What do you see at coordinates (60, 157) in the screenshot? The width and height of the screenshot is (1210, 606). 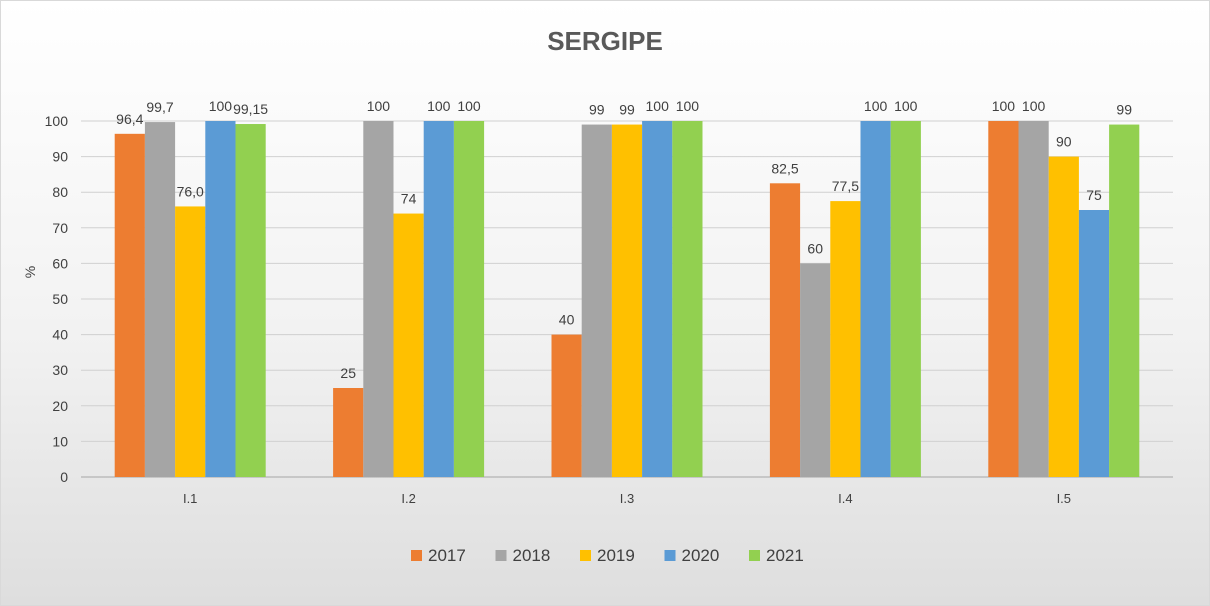 I see `y-tick-label: 90` at bounding box center [60, 157].